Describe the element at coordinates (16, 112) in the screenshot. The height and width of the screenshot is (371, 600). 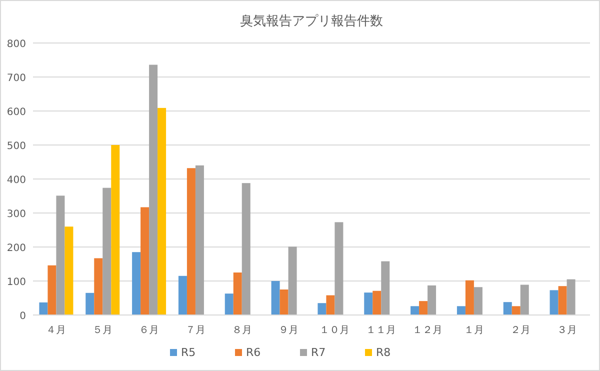
I see `y-tick-label: 600` at that location.